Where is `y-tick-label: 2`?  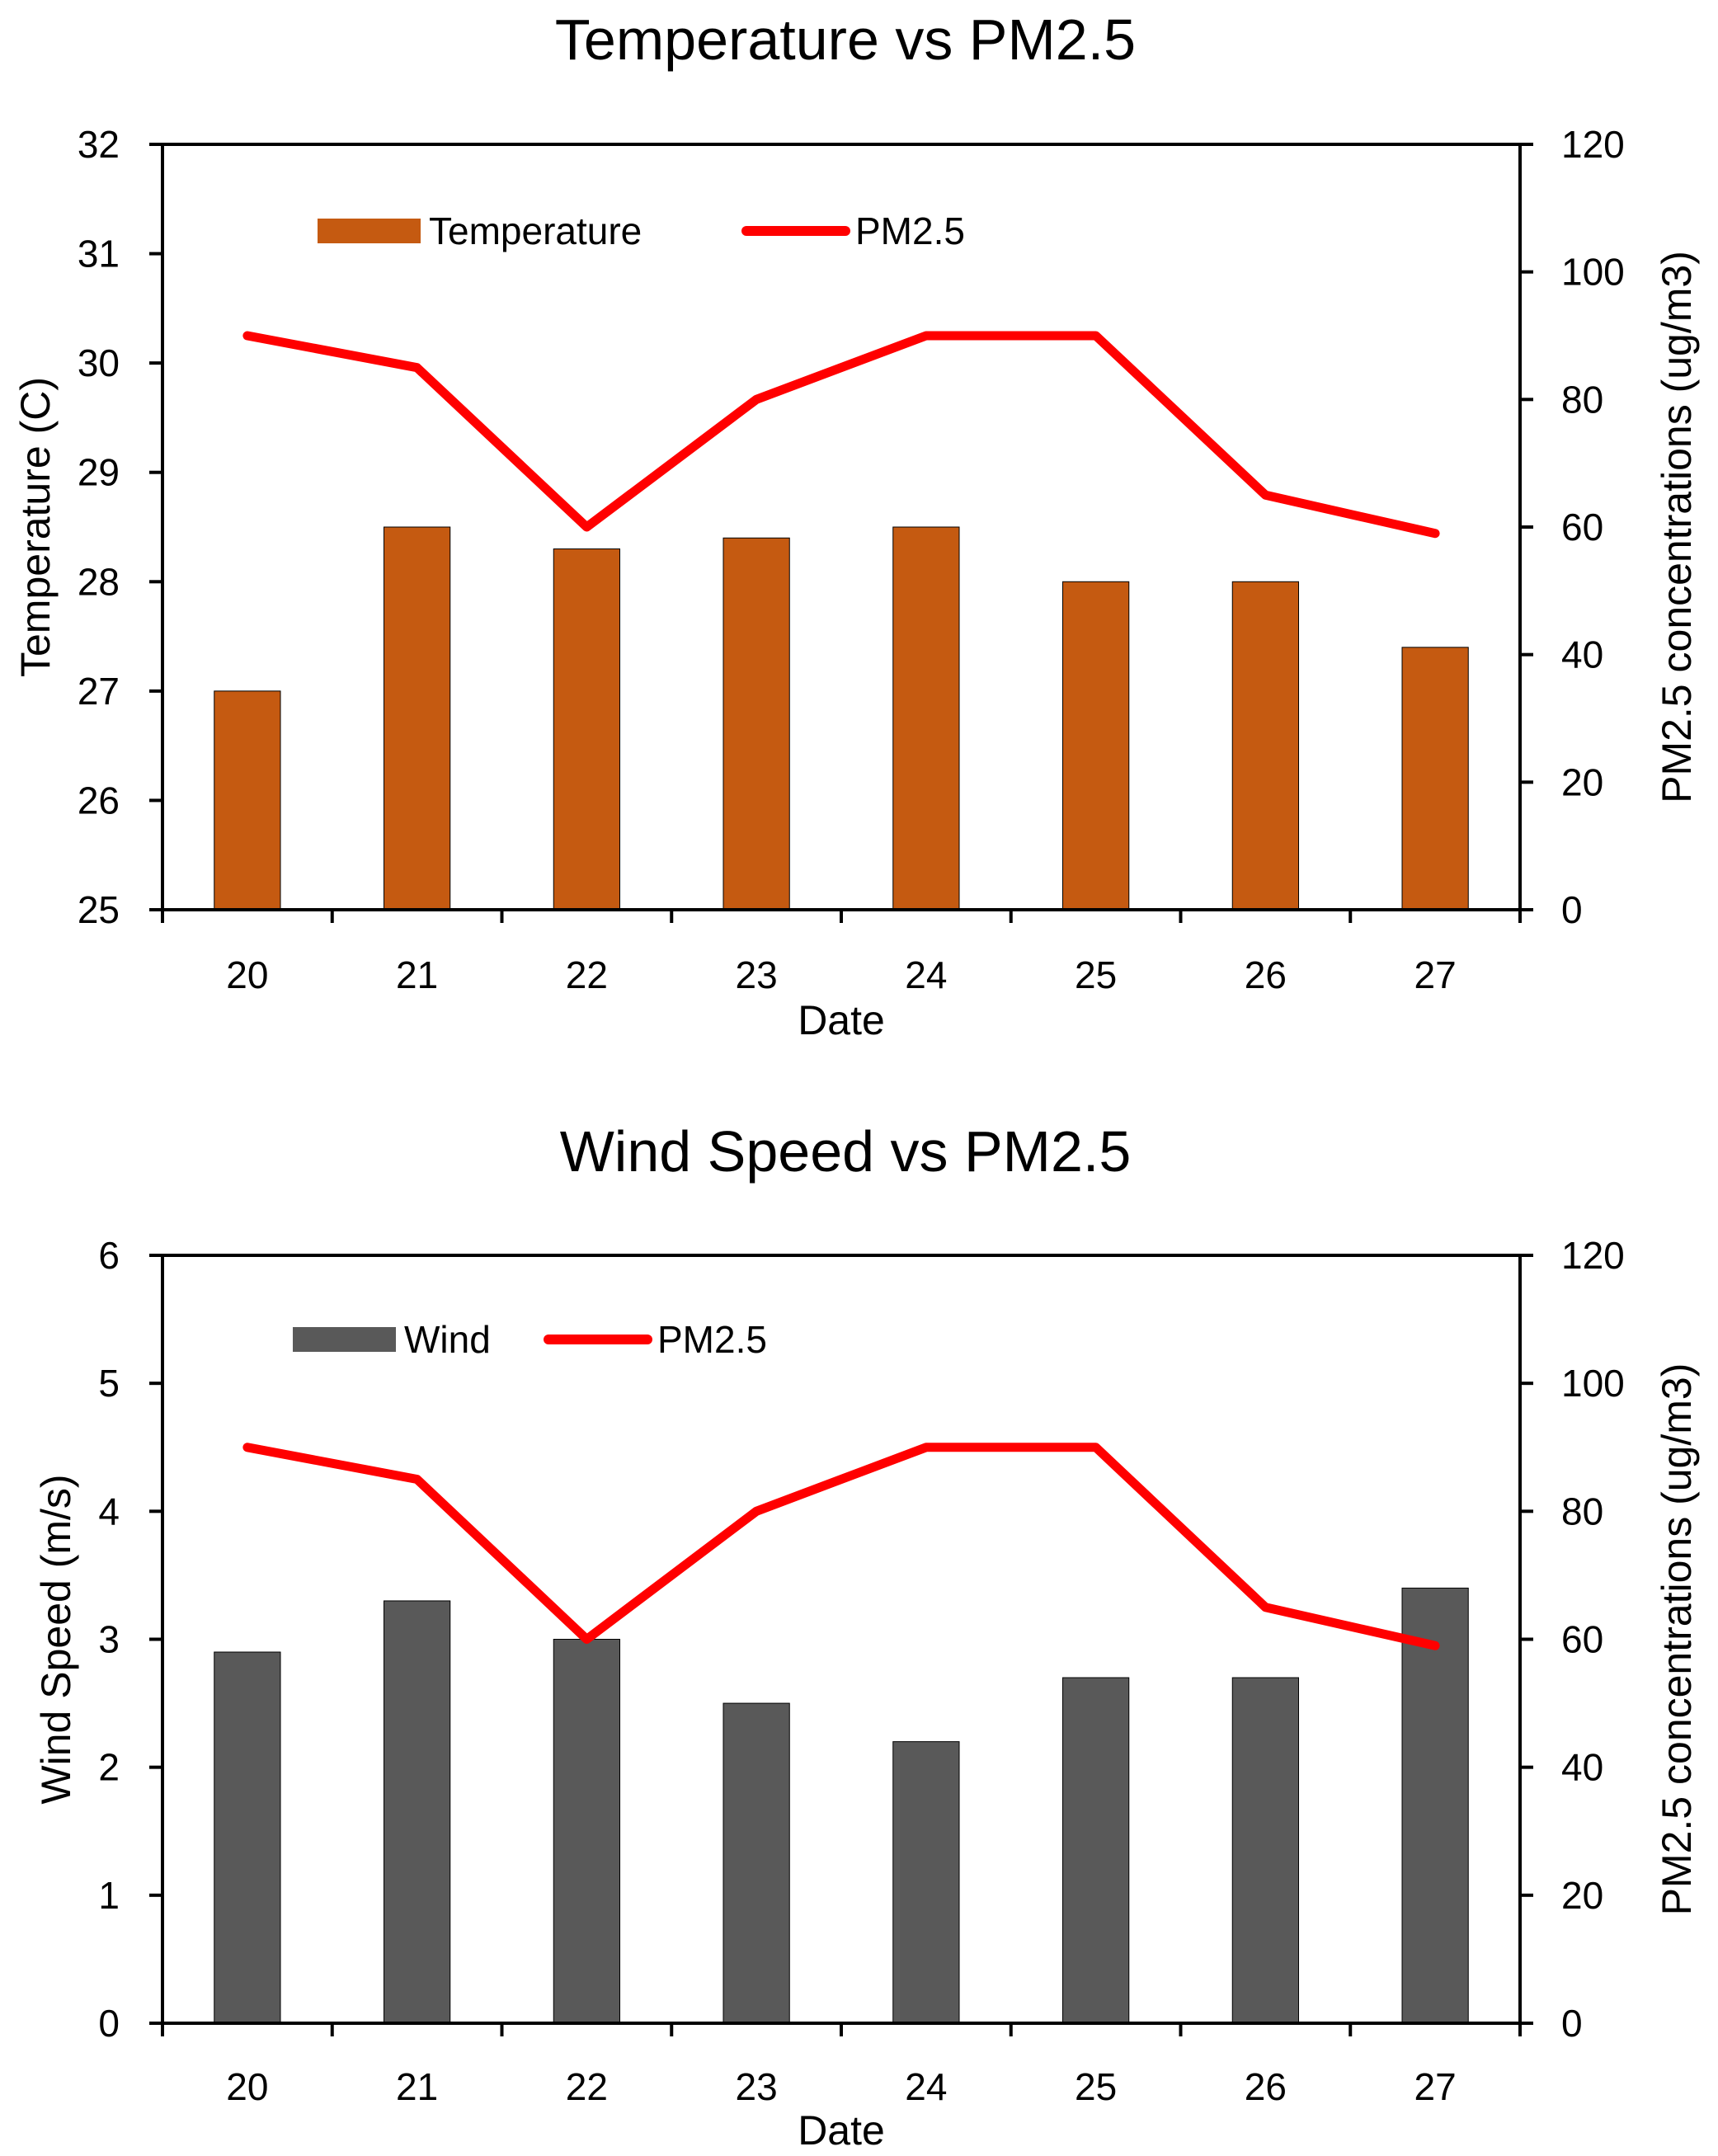 y-tick-label: 2 is located at coordinates (109, 1767).